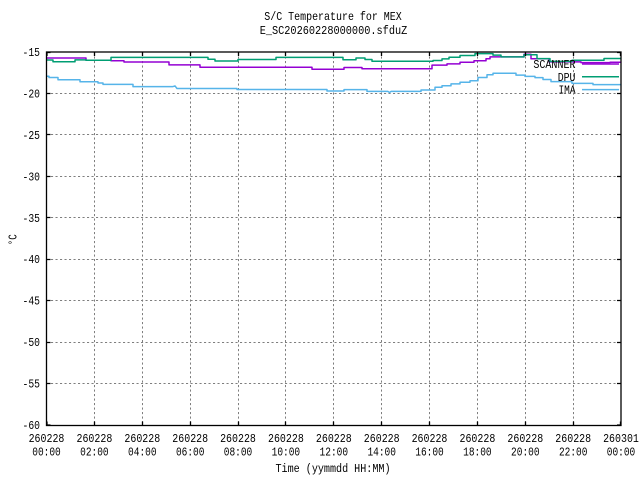 This screenshot has width=640, height=480. I want to click on svg-text: 14:00, so click(381, 453).